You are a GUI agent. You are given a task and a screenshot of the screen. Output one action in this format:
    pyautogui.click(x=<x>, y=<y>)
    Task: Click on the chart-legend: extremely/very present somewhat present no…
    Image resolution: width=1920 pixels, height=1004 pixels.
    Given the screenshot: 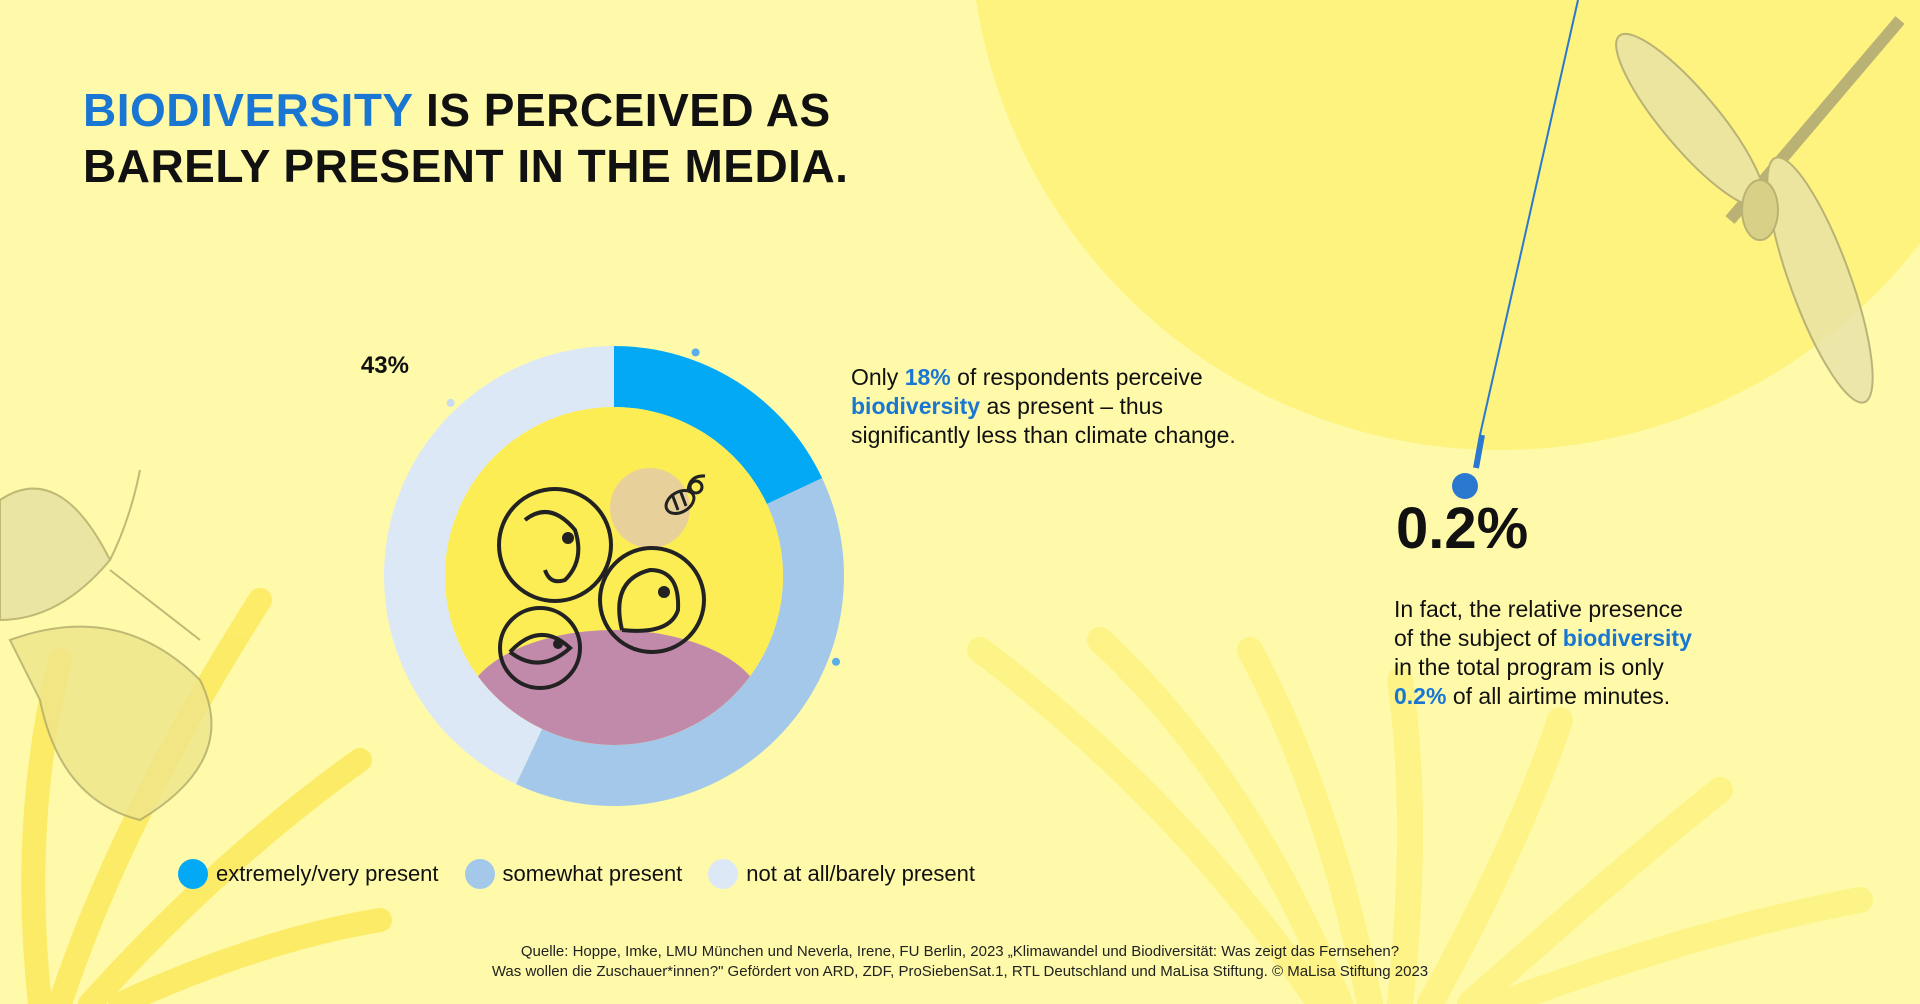 What is the action you would take?
    pyautogui.click(x=576, y=874)
    